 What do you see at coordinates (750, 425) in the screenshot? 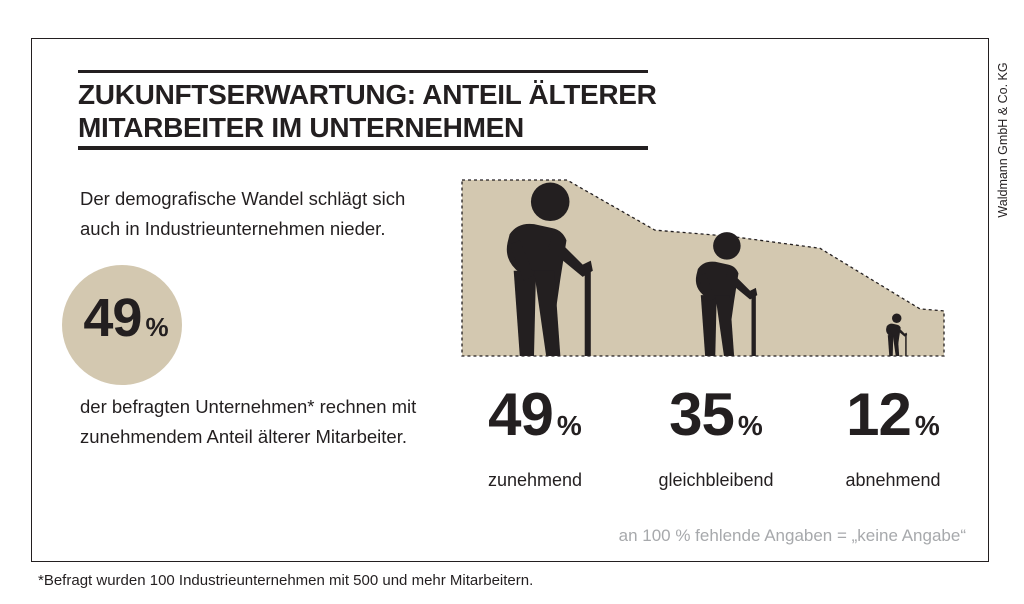
I see `value-unit-1: %` at bounding box center [750, 425].